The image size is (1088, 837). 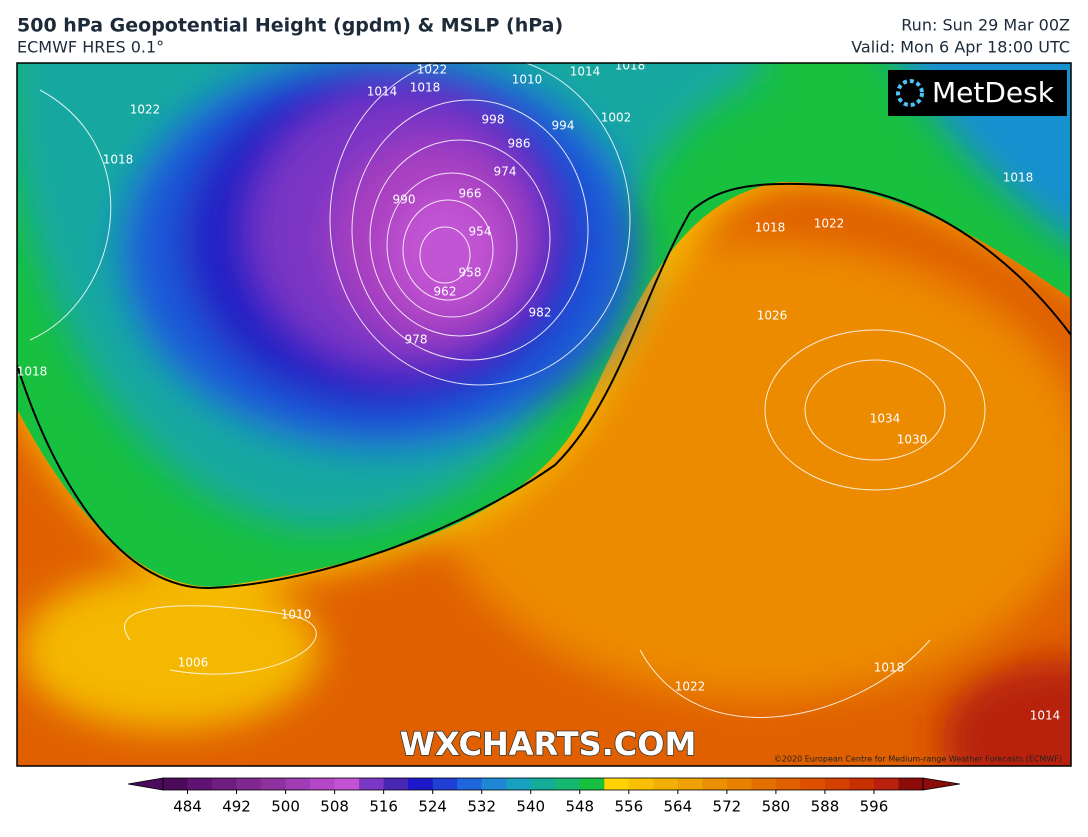 I want to click on isobar-label: 962, so click(x=445, y=292).